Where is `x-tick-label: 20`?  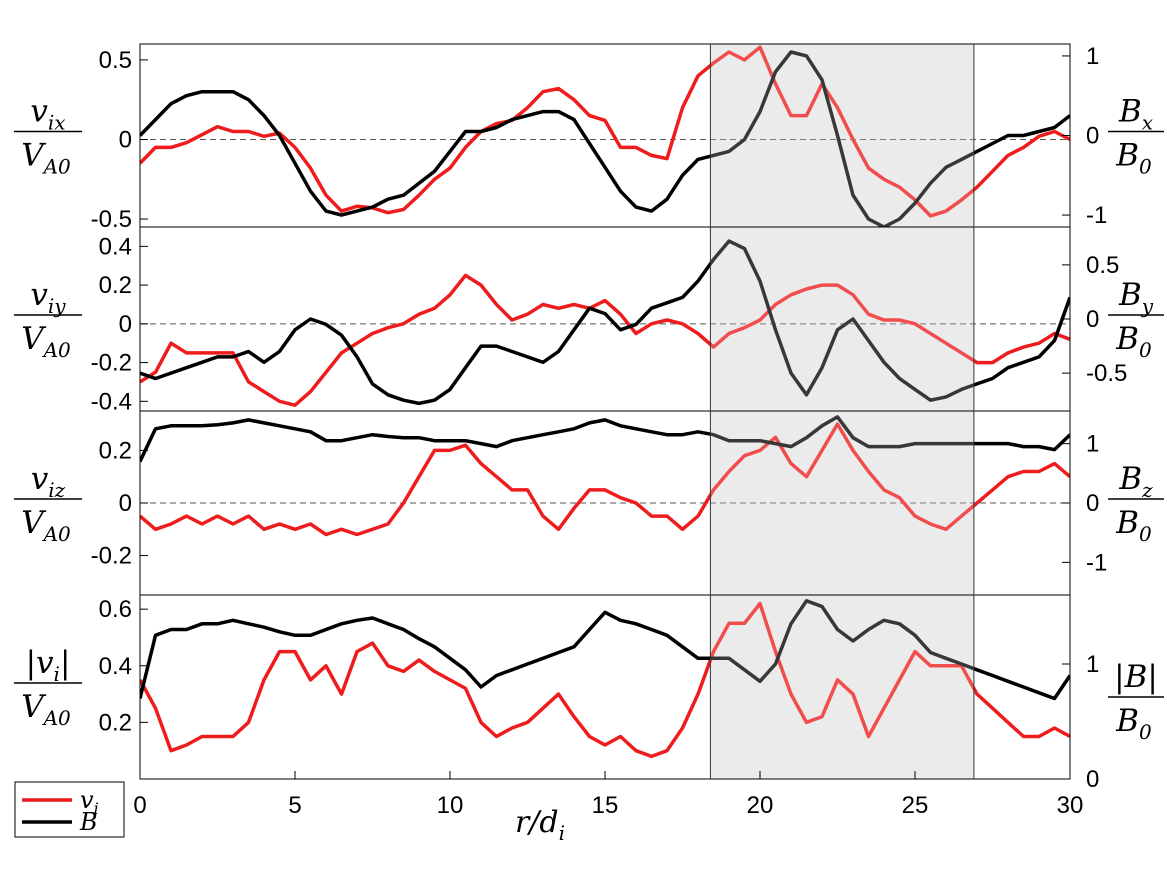 x-tick-label: 20 is located at coordinates (760, 805).